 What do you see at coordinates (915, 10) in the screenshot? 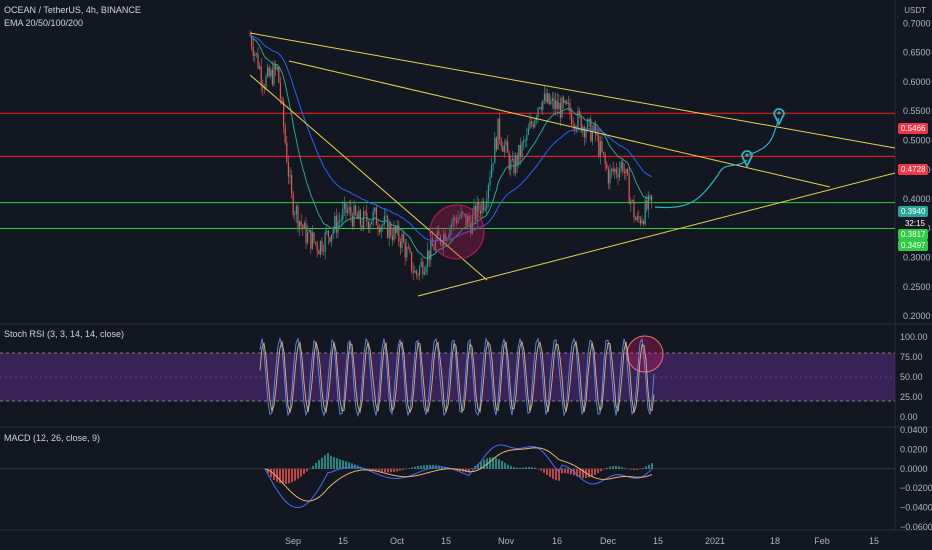
I see `currency-label: USDT` at bounding box center [915, 10].